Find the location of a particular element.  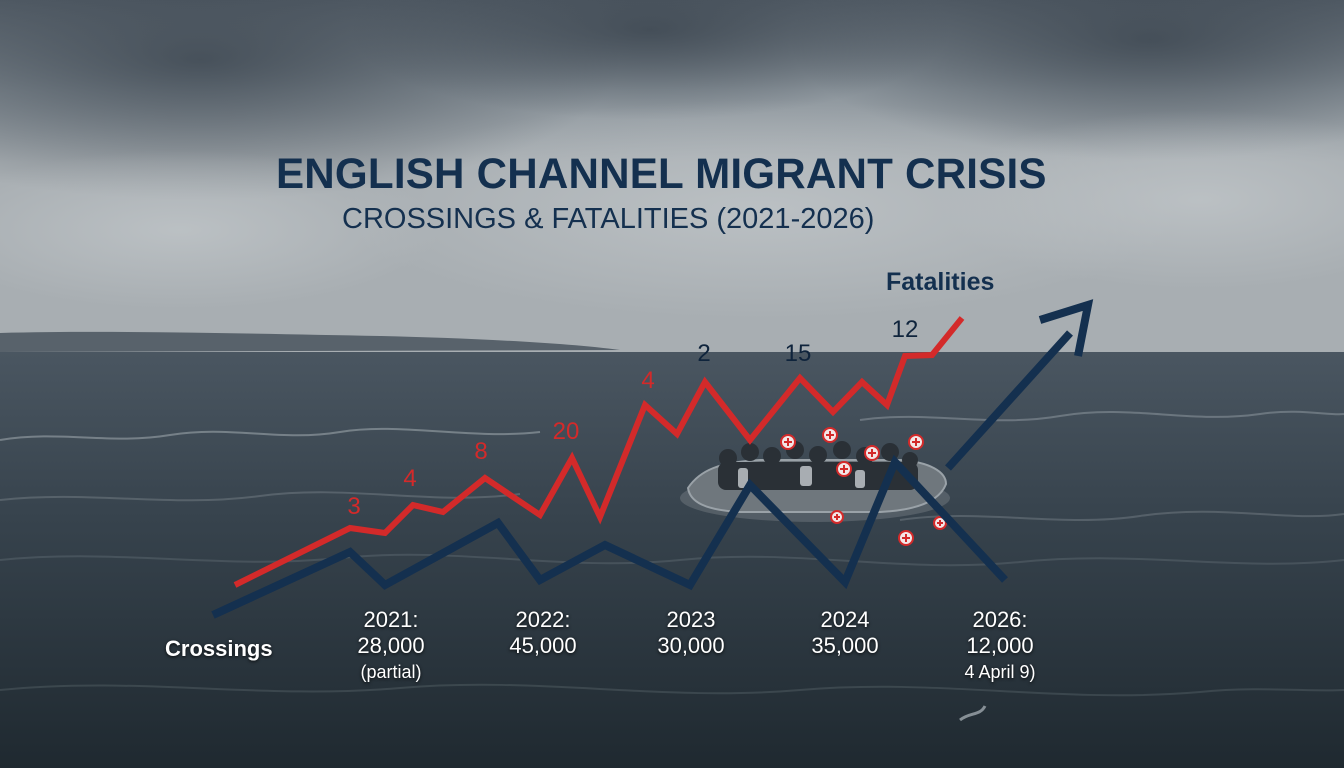

fatality-data-label: 15 is located at coordinates (798, 353).